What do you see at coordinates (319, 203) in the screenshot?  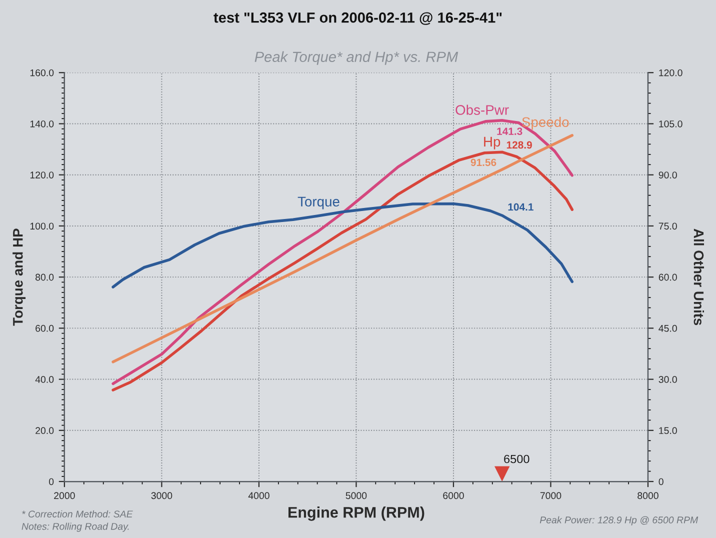 I see `series-label: Torque` at bounding box center [319, 203].